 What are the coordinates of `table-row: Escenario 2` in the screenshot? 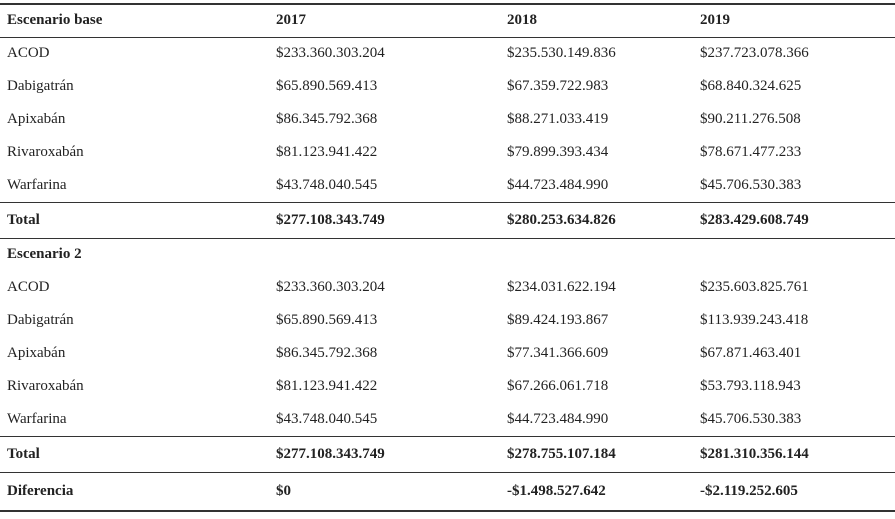 It's located at (447, 254).